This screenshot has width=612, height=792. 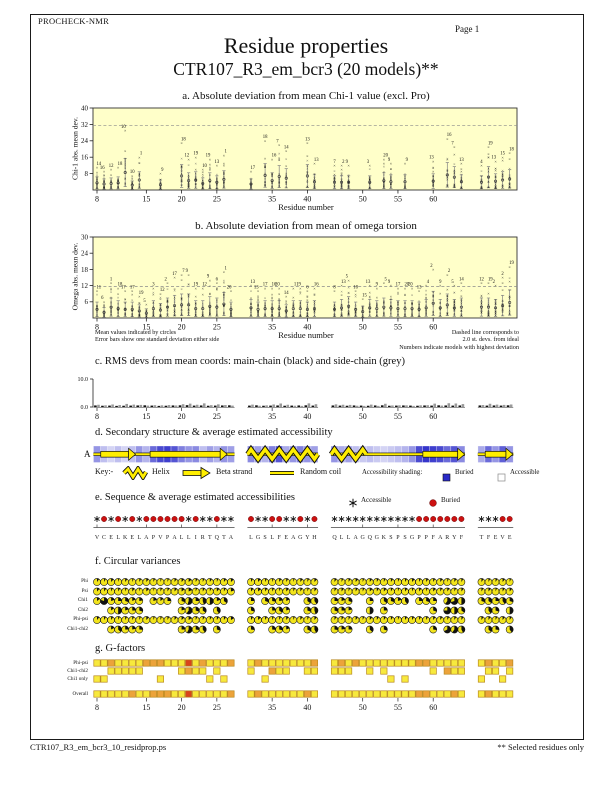 I want to click on svg-text: 15, so click(x=146, y=327).